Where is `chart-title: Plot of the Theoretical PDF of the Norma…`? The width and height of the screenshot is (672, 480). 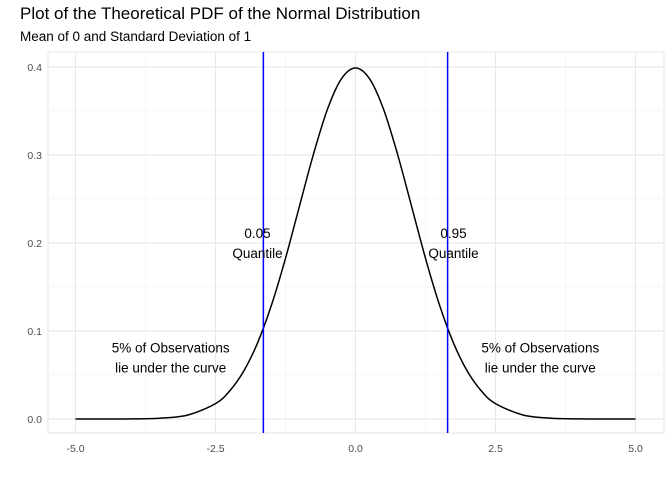
chart-title: Plot of the Theoretical PDF of the Norma… is located at coordinates (220, 13).